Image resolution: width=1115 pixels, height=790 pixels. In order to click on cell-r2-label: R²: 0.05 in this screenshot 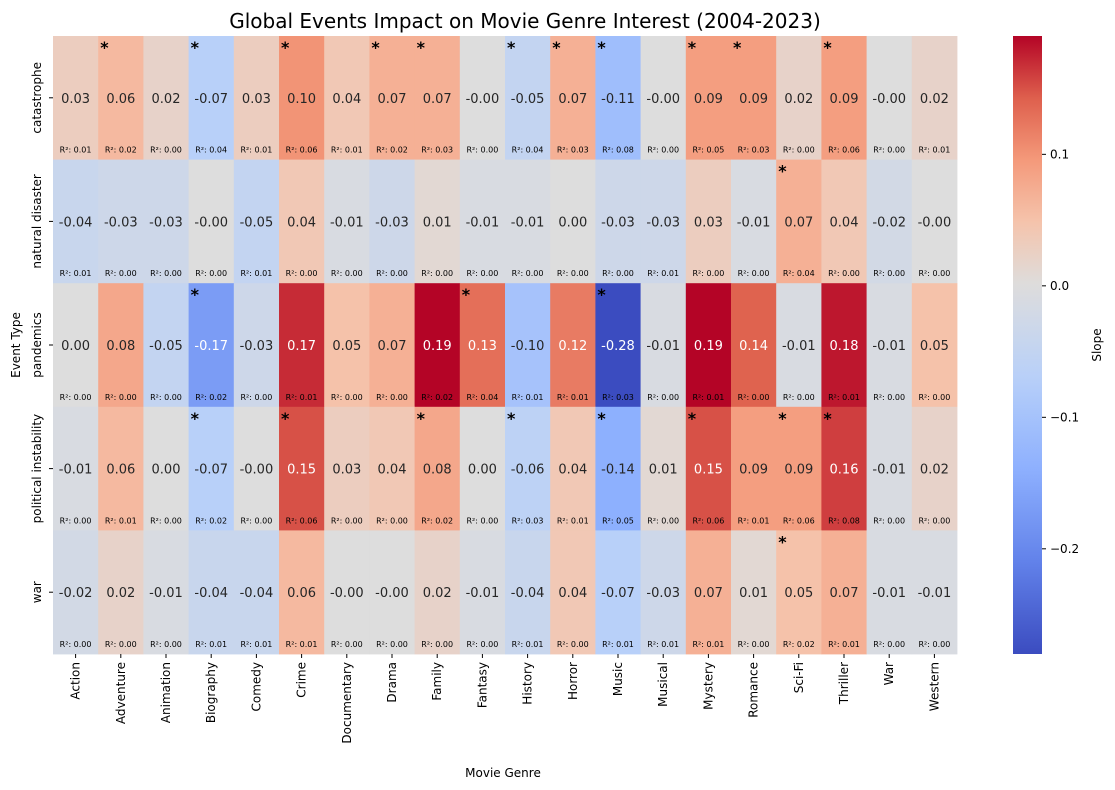, I will do `click(708, 150)`.